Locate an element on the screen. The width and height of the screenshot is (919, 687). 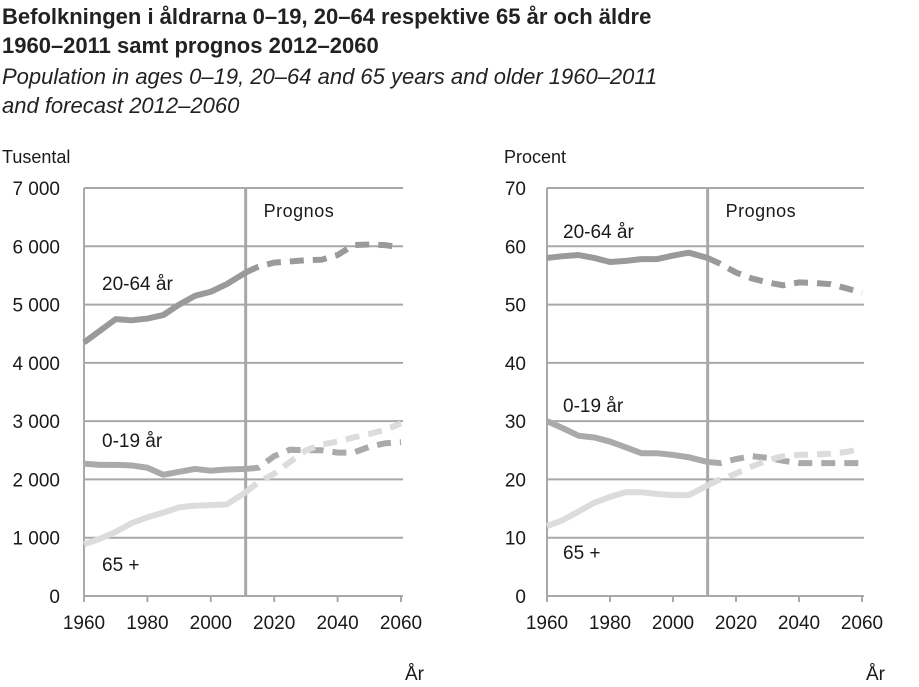
y-tick-label: 30 is located at coordinates (515, 422).